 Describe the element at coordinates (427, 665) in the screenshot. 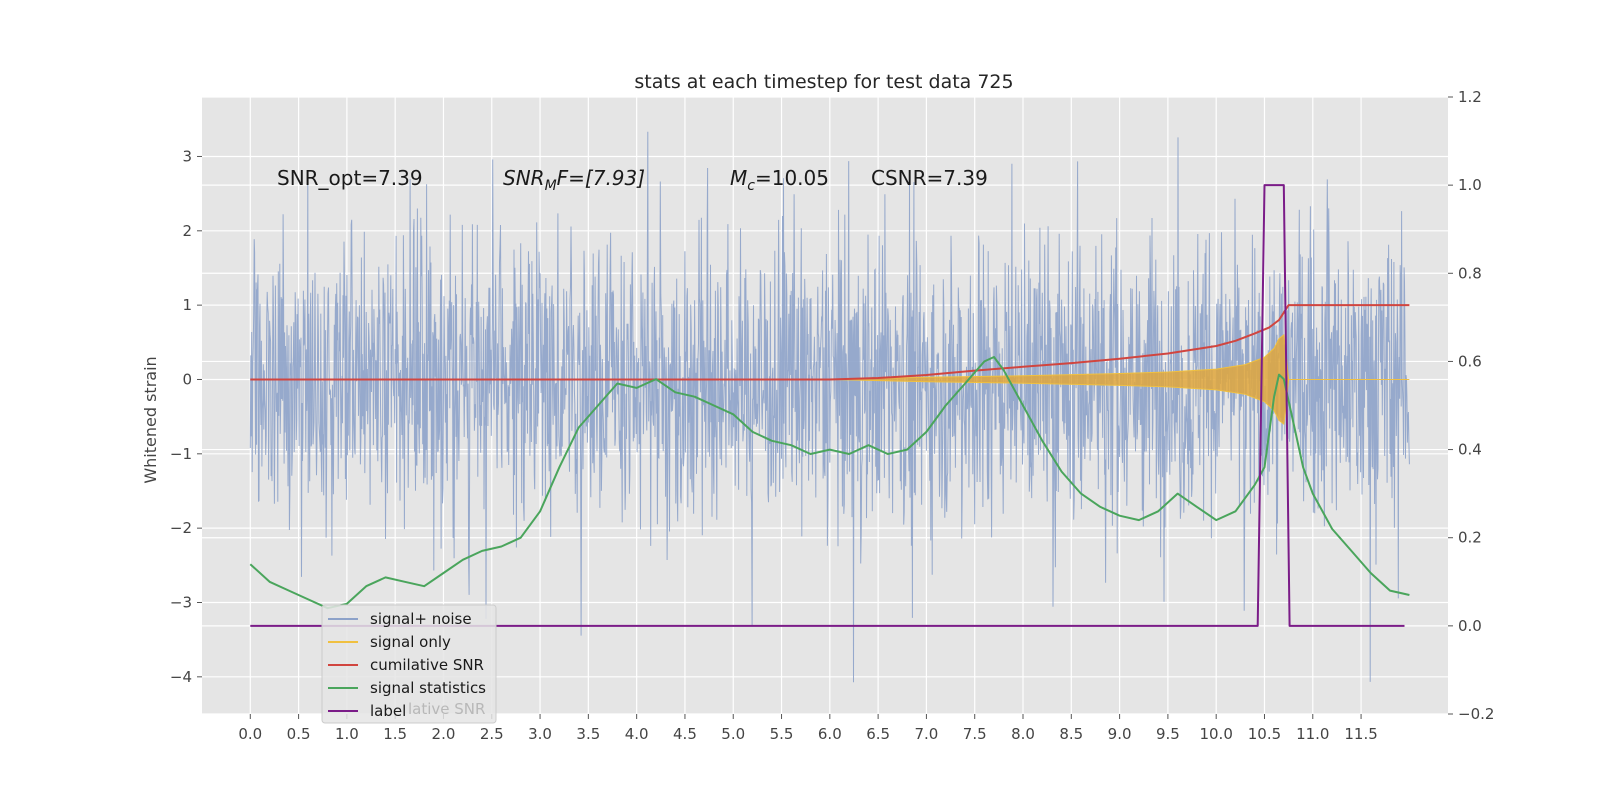

I see `legend-label: cumilative SNR` at that location.